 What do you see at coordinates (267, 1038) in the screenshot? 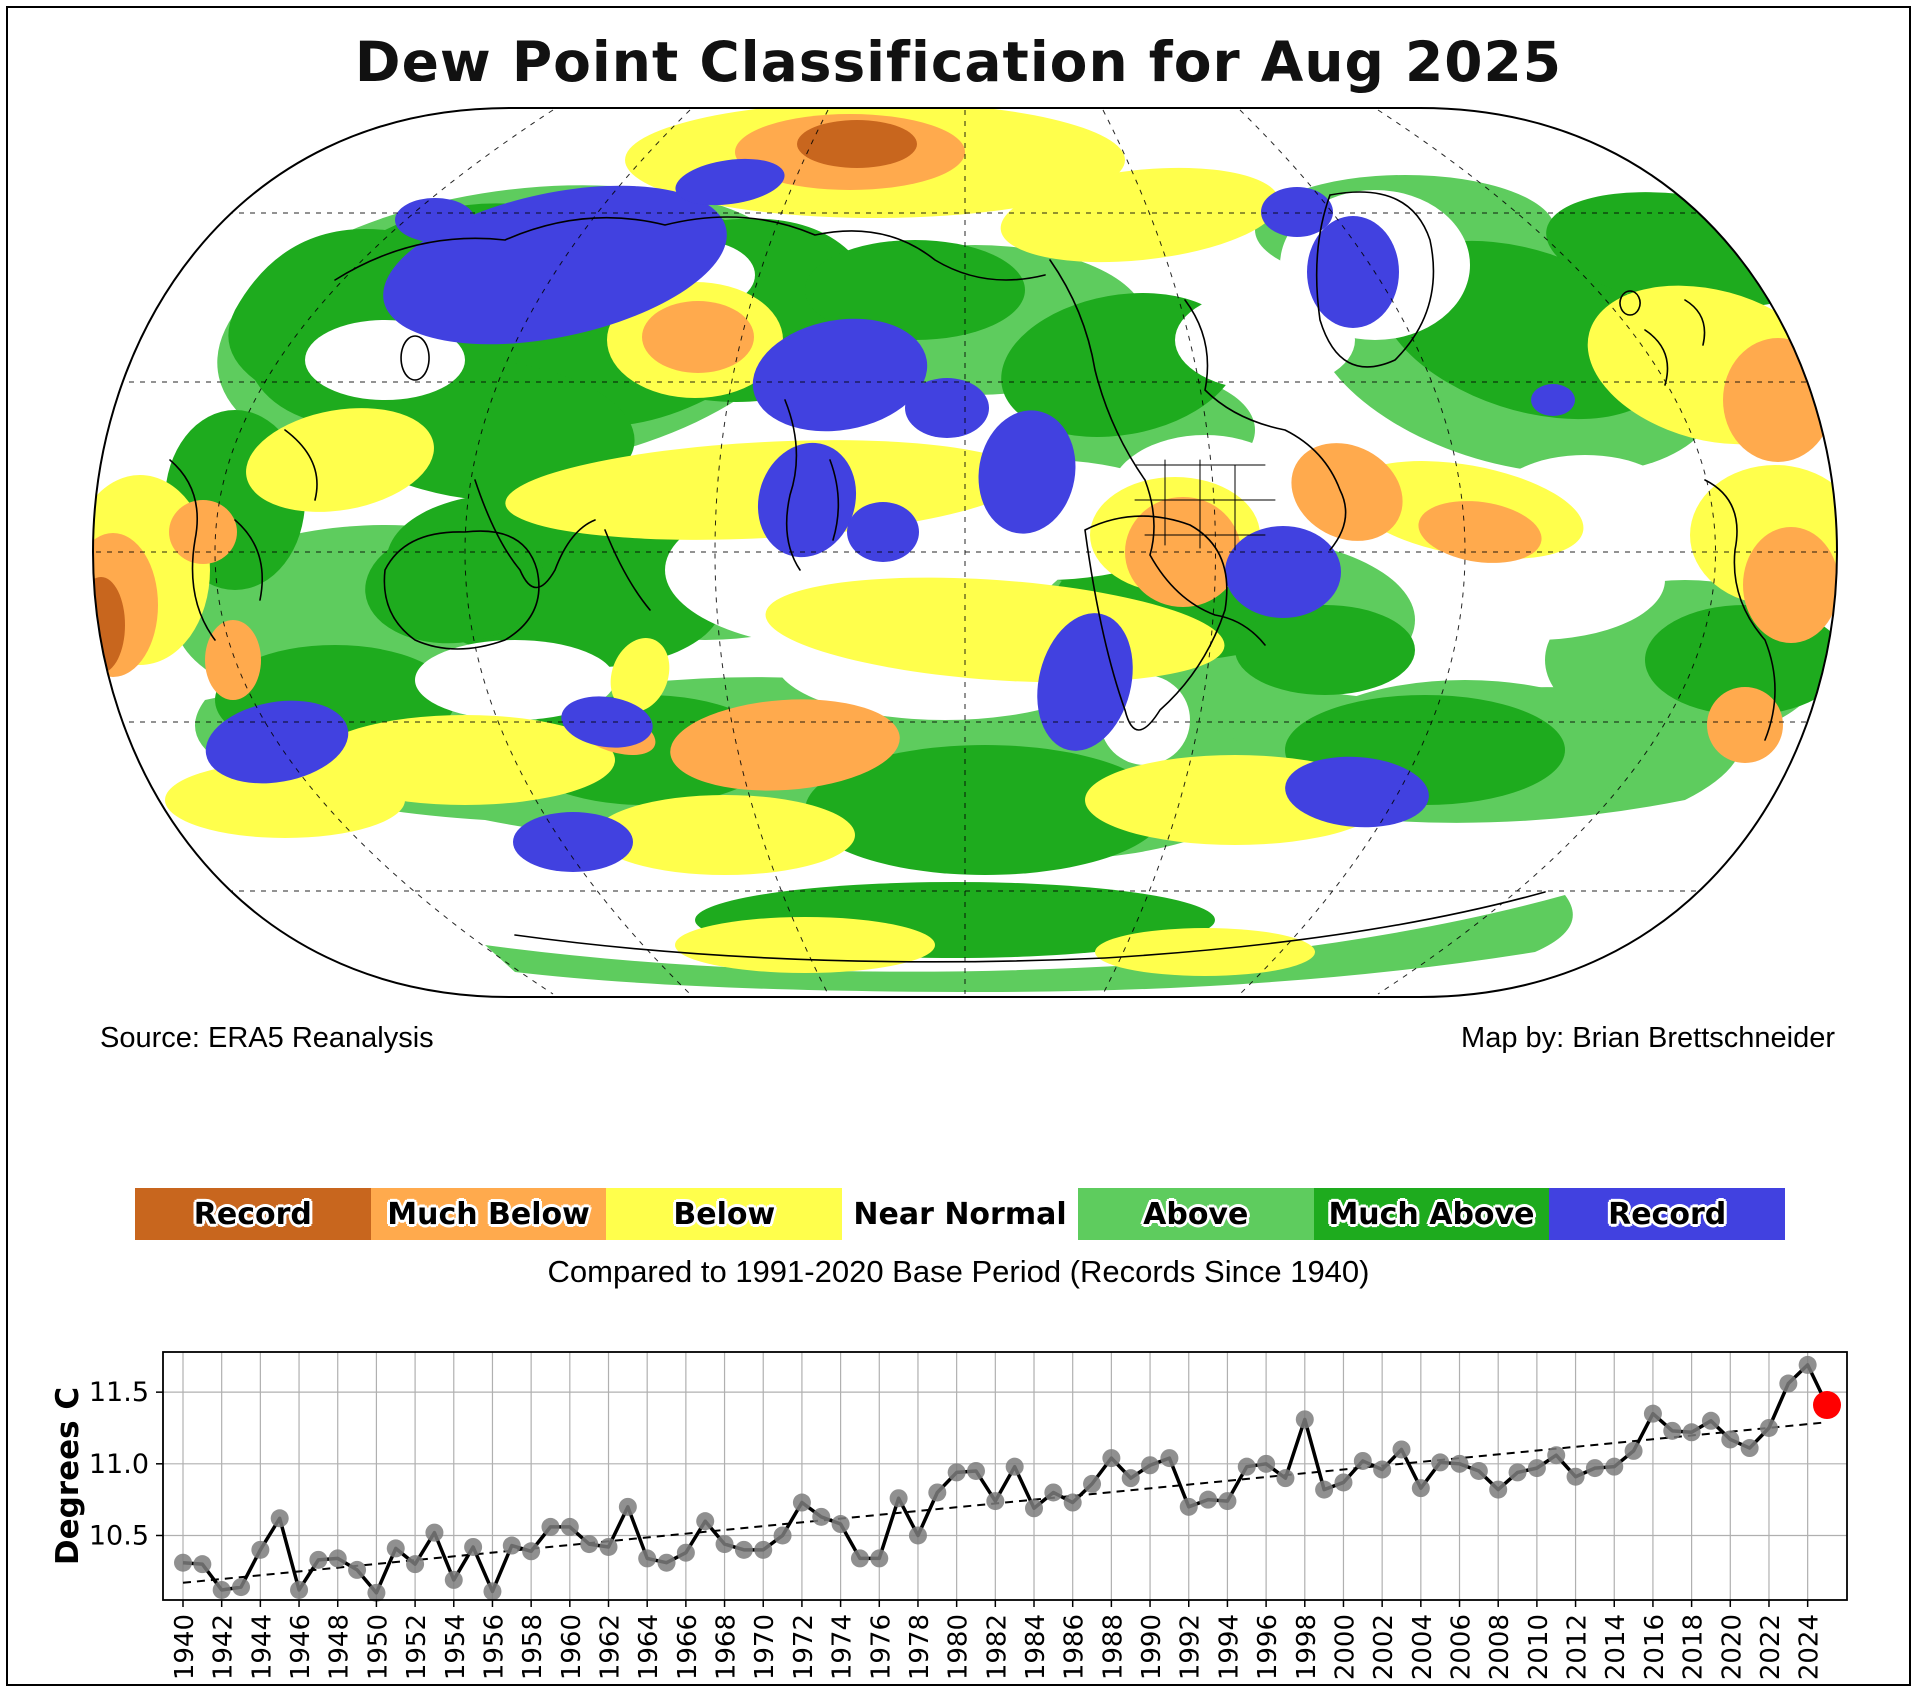
I see `map-source: Source: ERA5 Reanalysis` at bounding box center [267, 1038].